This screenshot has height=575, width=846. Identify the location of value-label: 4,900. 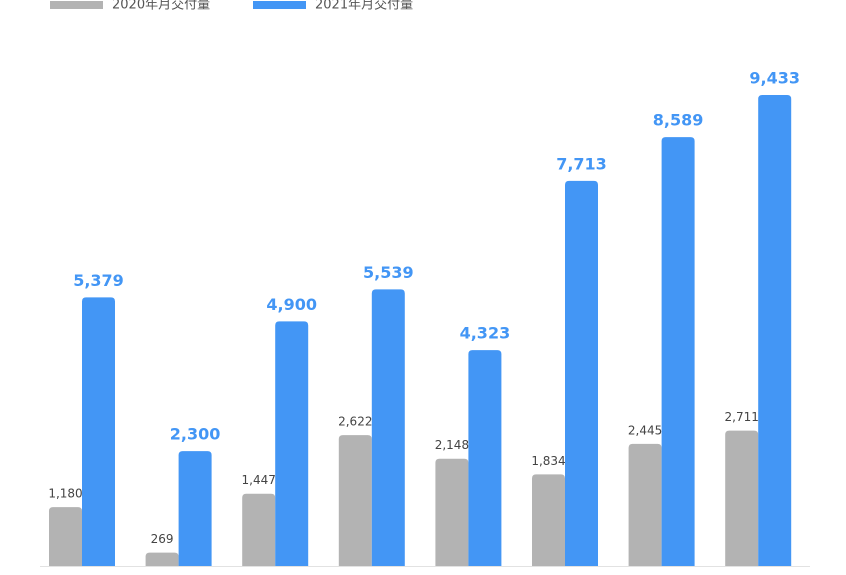
(291, 304).